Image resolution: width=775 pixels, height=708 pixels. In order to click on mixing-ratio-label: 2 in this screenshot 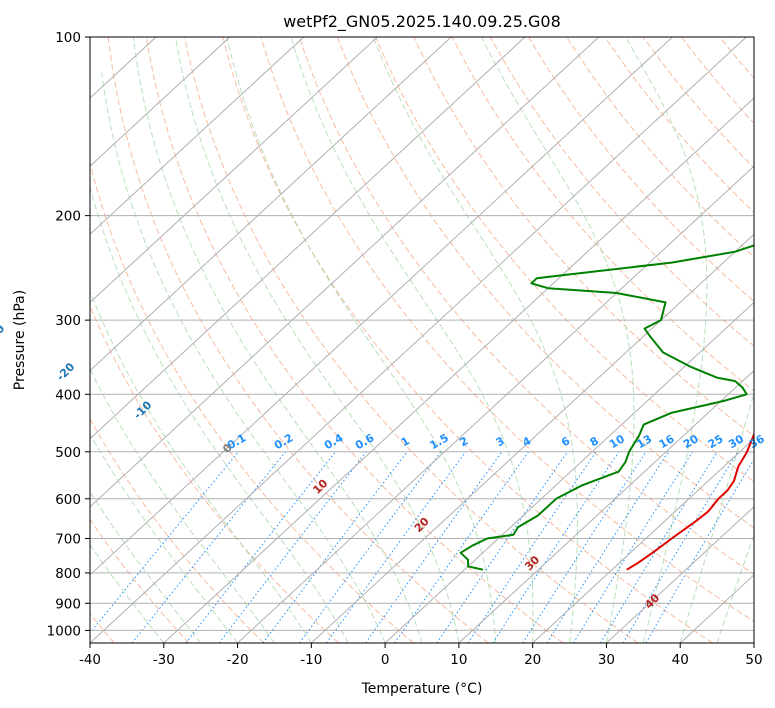, I will do `click(463, 441)`.